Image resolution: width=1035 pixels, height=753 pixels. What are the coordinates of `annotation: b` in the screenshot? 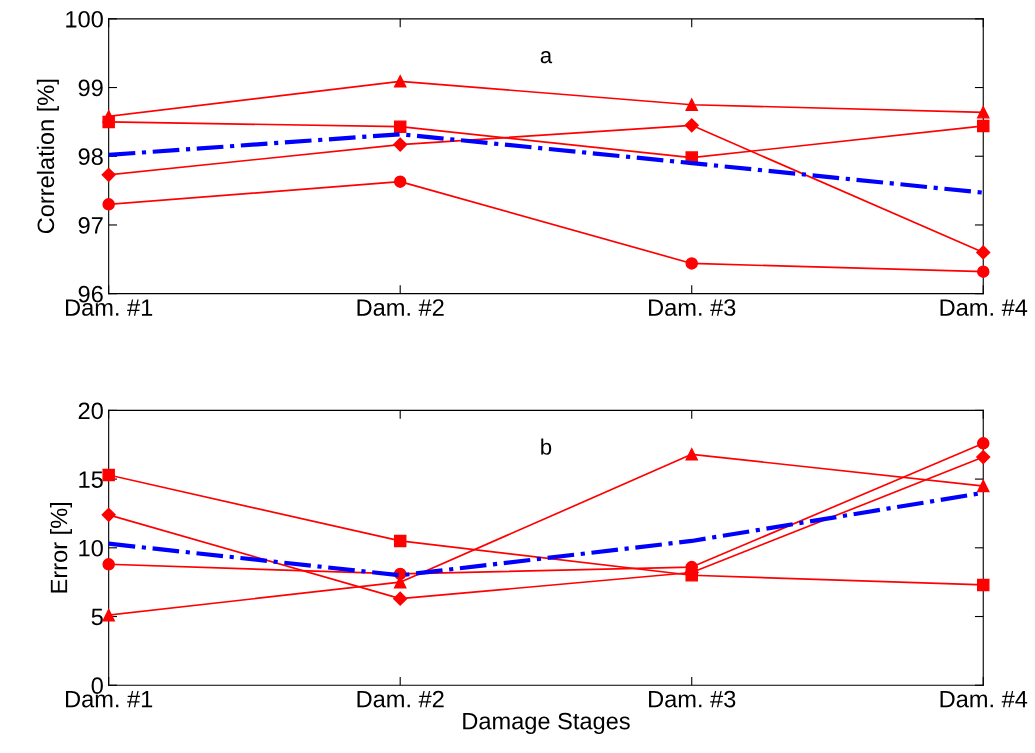 It's located at (546, 446).